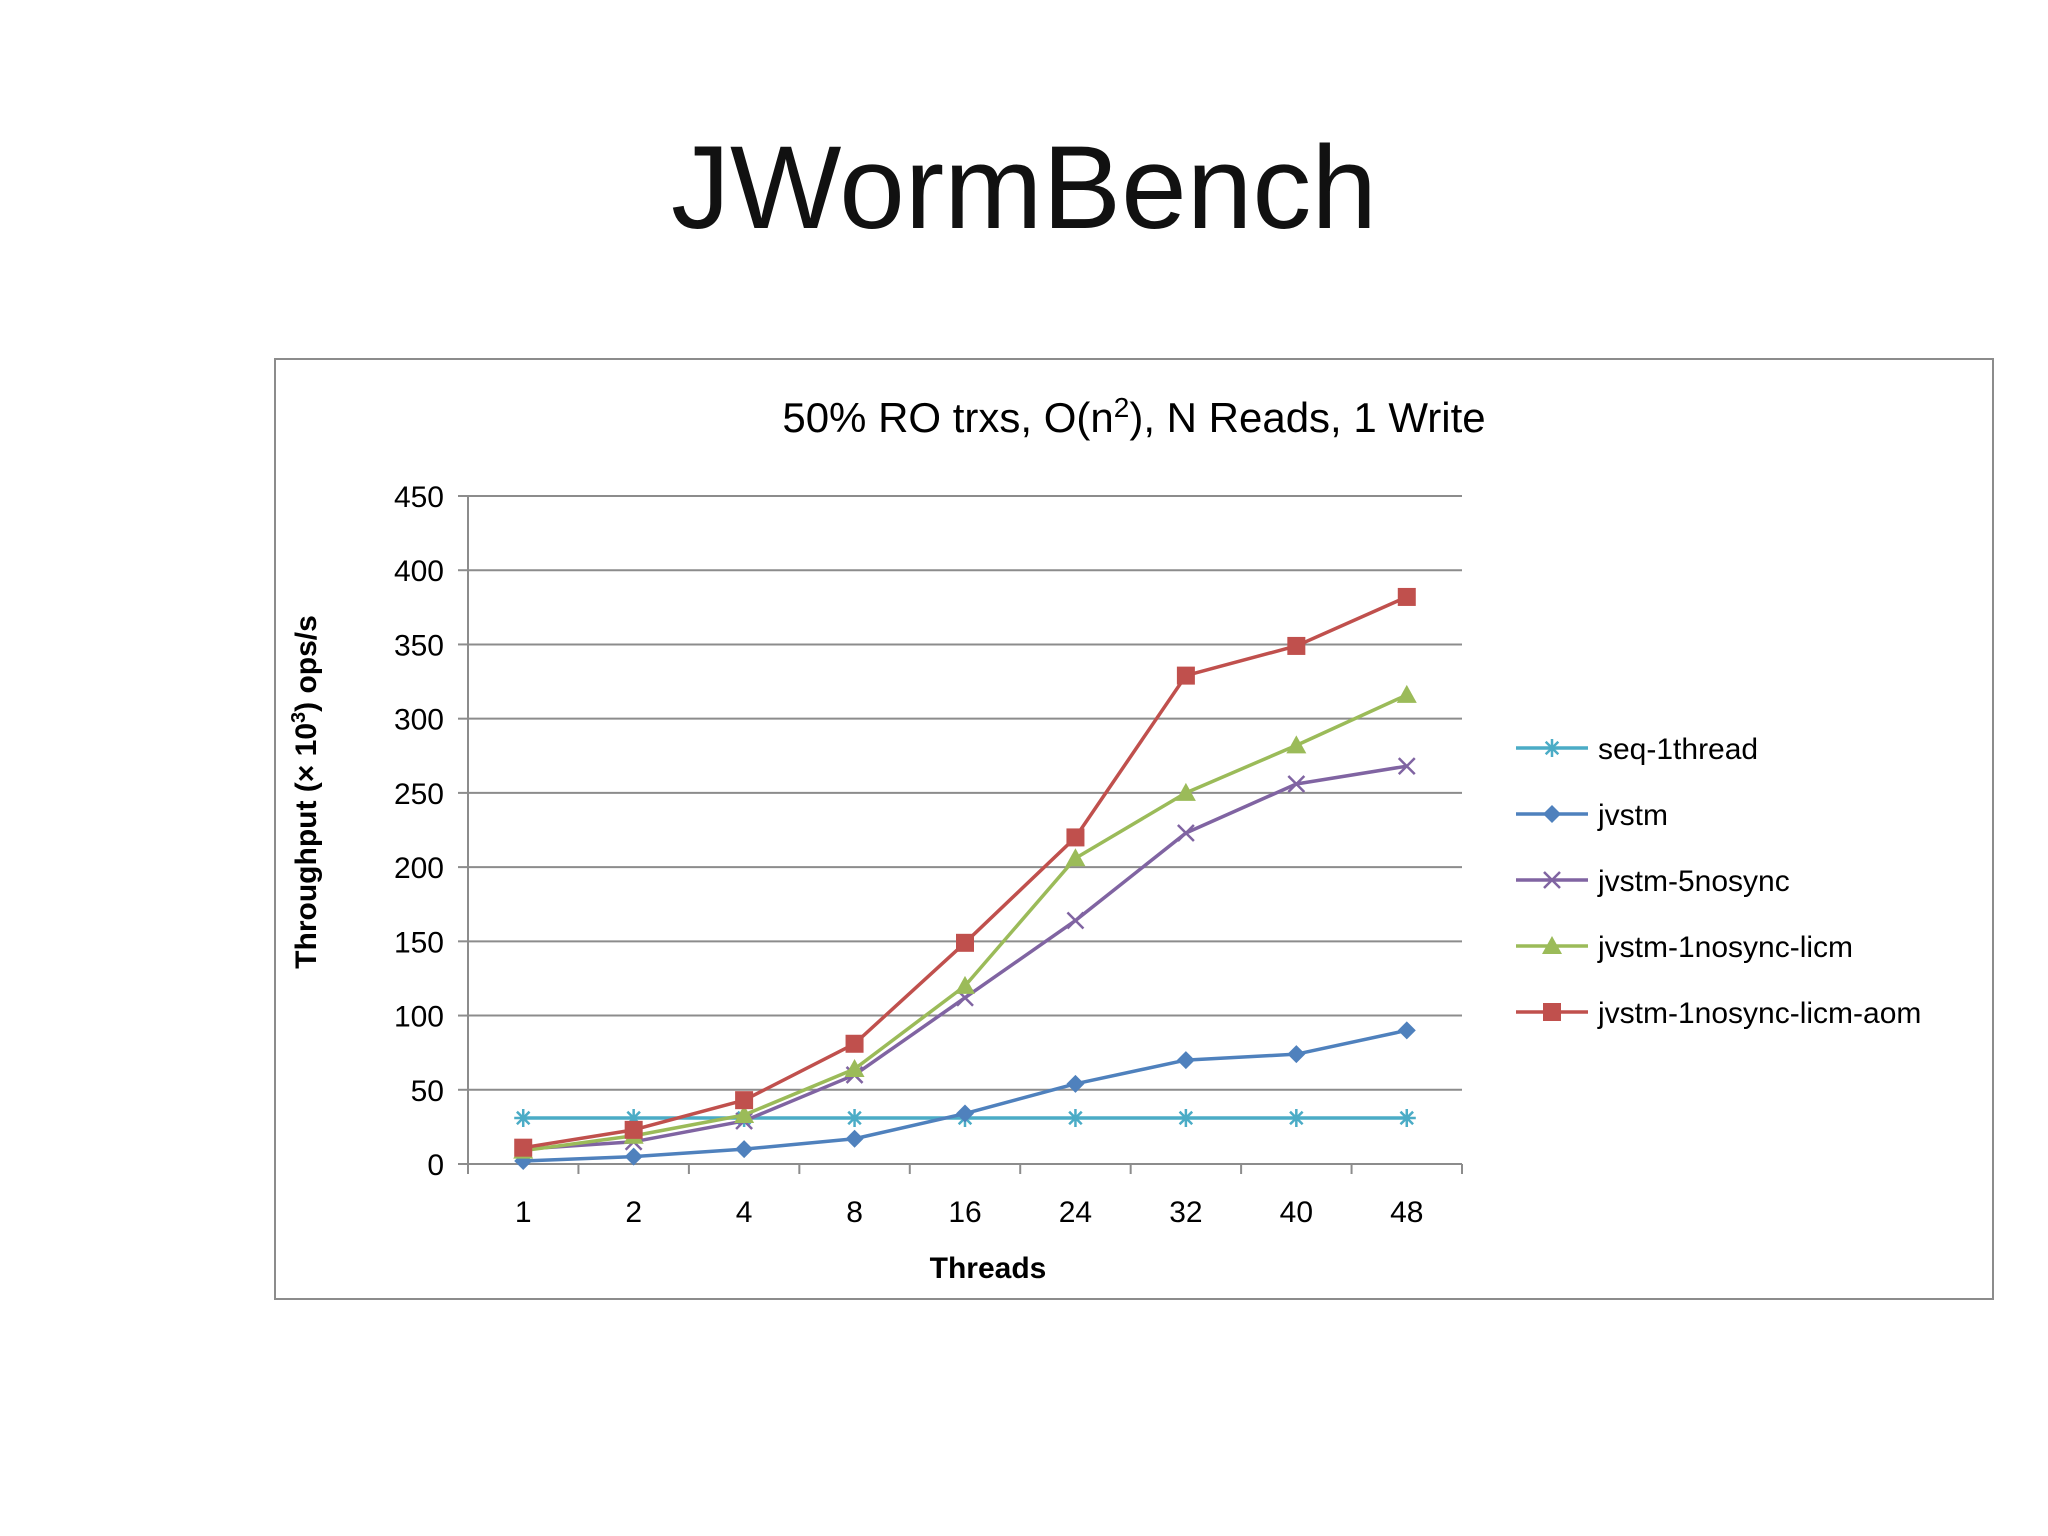 The width and height of the screenshot is (2048, 1536). I want to click on series-jvstm-5nosync, so click(965, 958).